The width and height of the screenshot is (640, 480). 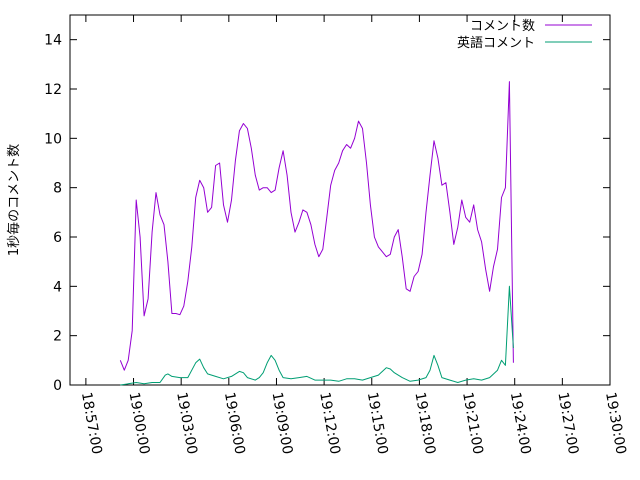 What do you see at coordinates (57, 238) in the screenshot?
I see `y-tick-label: 6` at bounding box center [57, 238].